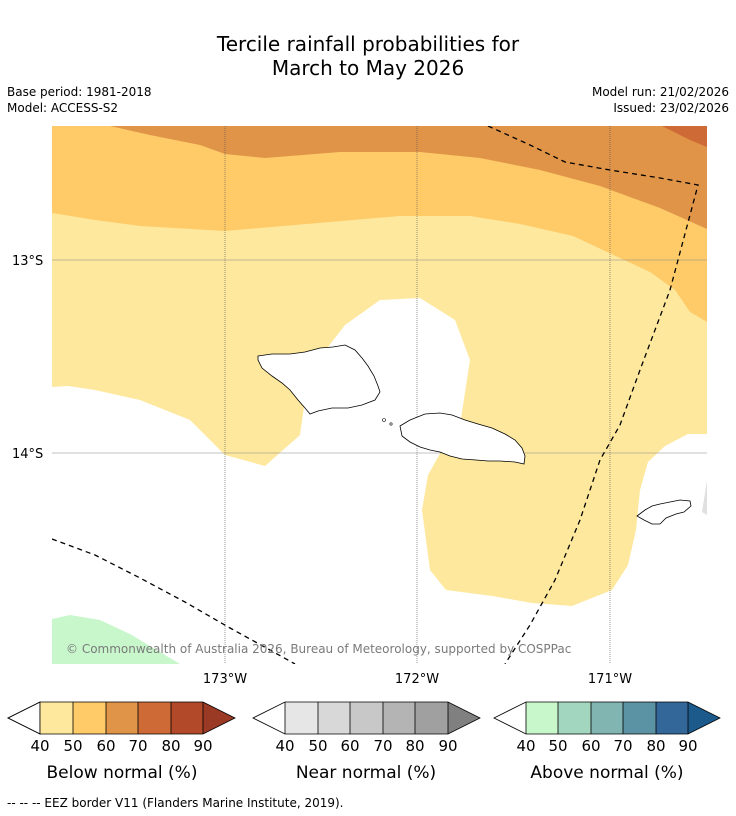 Image resolution: width=736 pixels, height=816 pixels. What do you see at coordinates (170, 746) in the screenshot?
I see `legend-below-tick: 80` at bounding box center [170, 746].